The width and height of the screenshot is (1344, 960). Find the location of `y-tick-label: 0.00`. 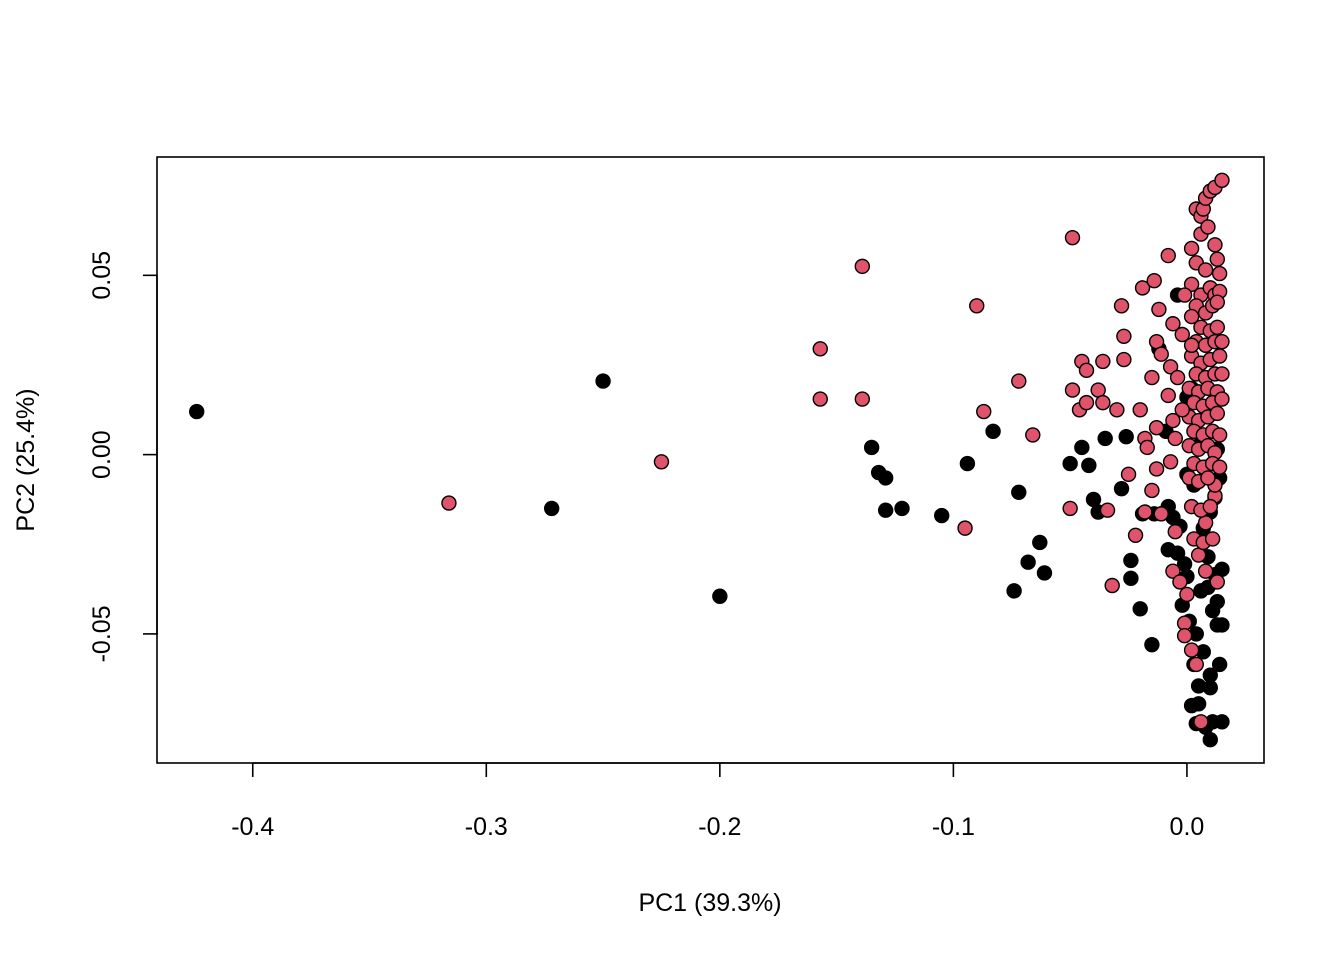

y-tick-label: 0.00 is located at coordinates (102, 454).